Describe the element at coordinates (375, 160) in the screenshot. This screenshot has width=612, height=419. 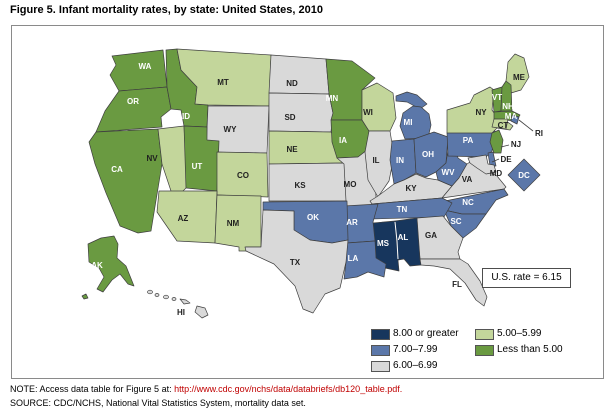
I see `label-il: IL` at that location.